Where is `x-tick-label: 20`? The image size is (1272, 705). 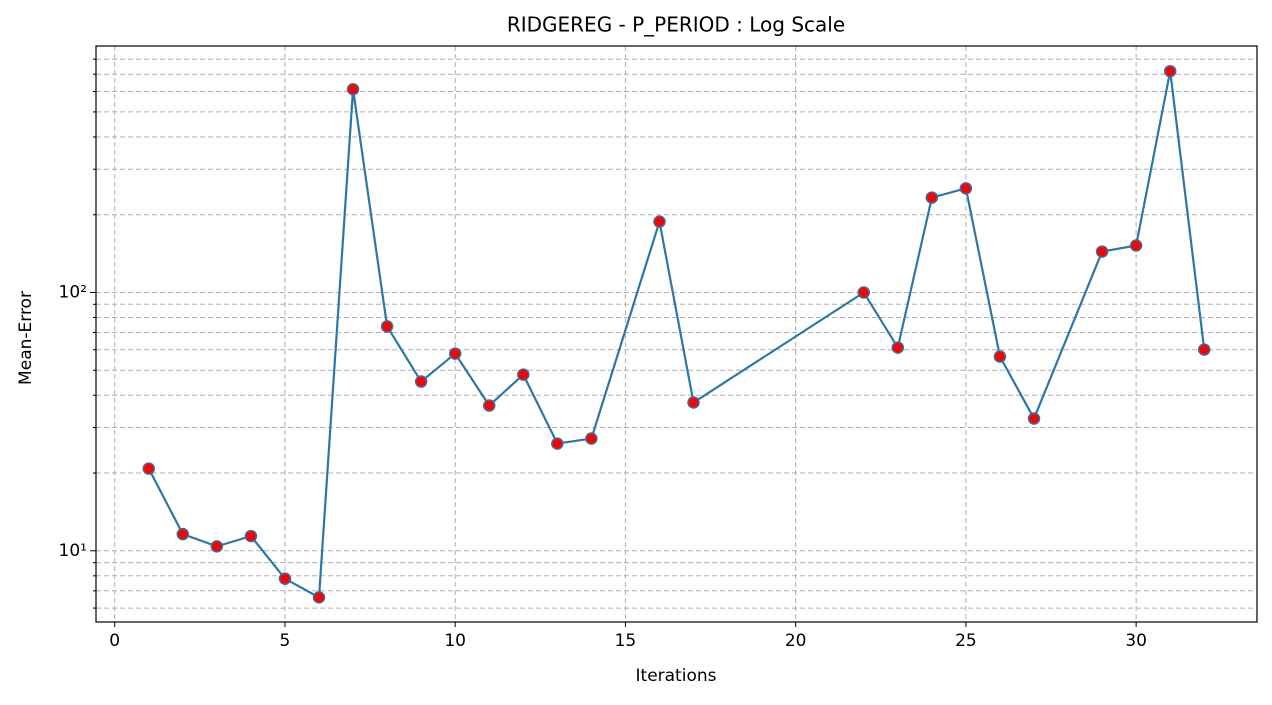
x-tick-label: 20 is located at coordinates (796, 641).